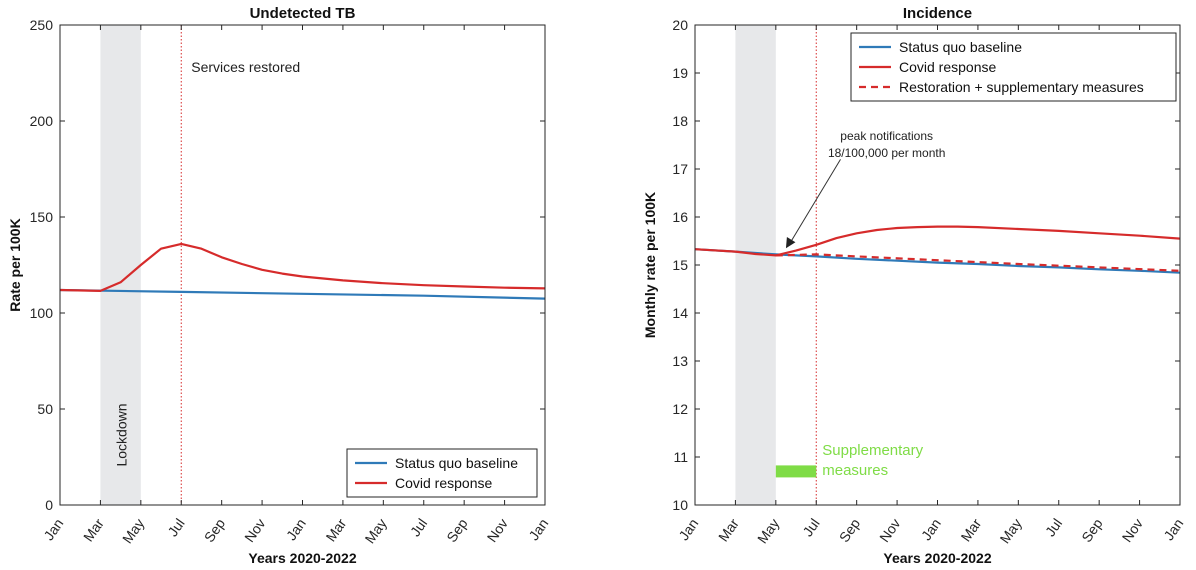 This screenshot has height=570, width=1196. I want to click on y-tick-label: 250, so click(42, 25).